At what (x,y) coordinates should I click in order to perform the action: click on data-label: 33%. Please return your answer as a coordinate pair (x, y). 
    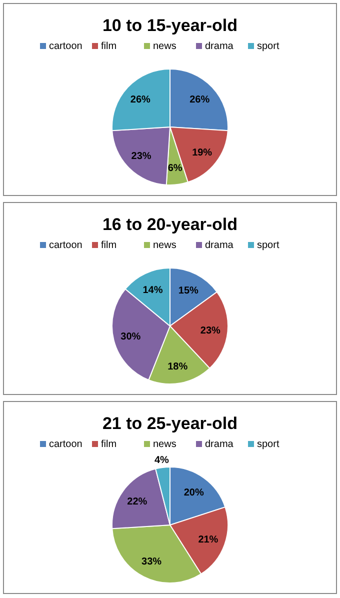
    Looking at the image, I should click on (152, 562).